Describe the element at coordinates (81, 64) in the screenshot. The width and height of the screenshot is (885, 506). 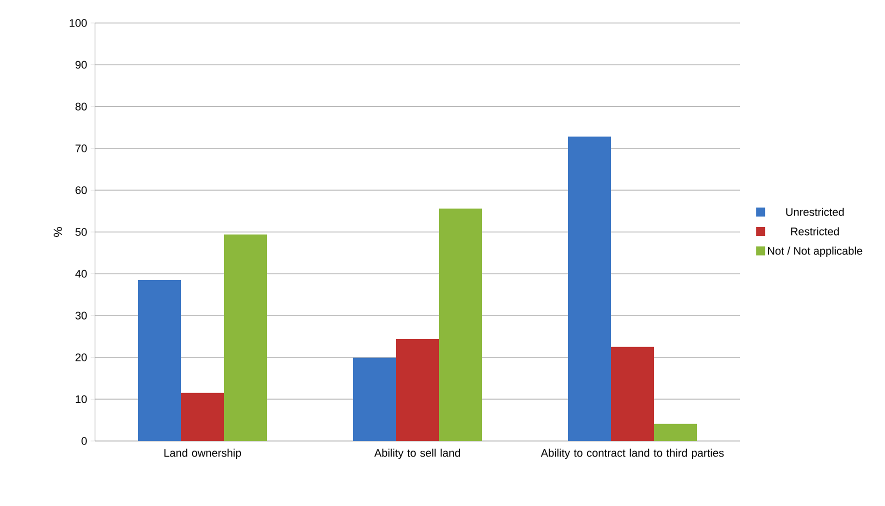
I see `y-tick-label: 90` at that location.